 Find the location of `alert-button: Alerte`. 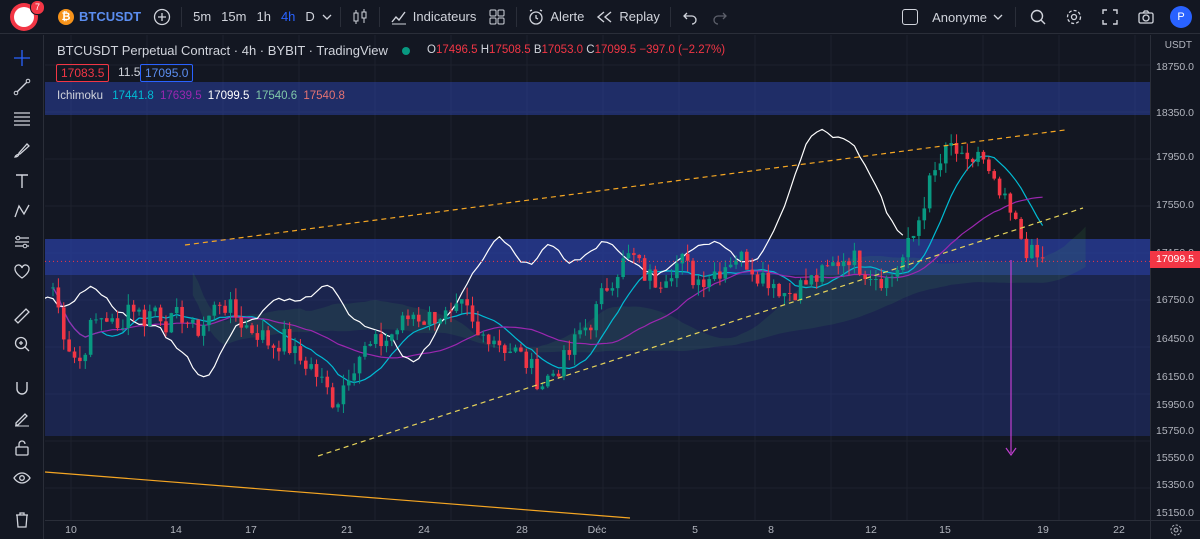

alert-button: Alerte is located at coordinates (555, 17).